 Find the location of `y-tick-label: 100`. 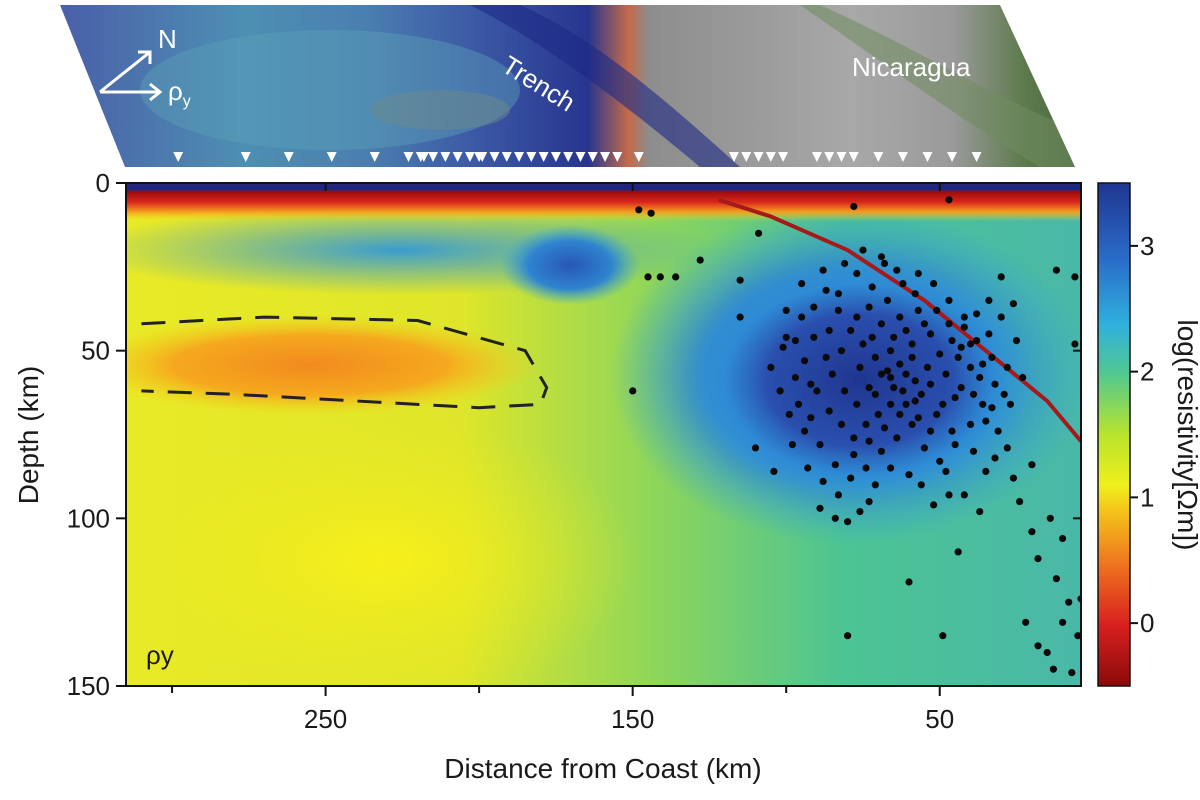

y-tick-label: 100 is located at coordinates (88, 518).